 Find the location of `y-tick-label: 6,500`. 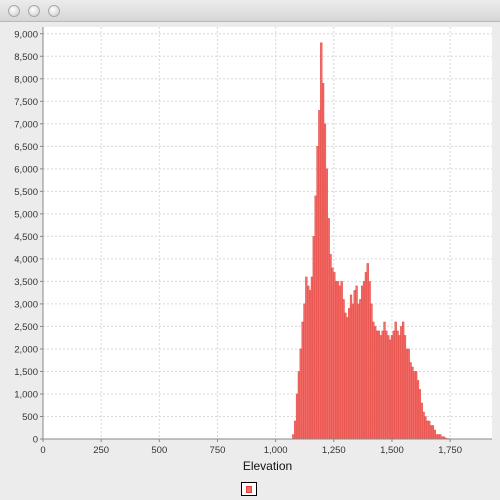

y-tick-label: 6,500 is located at coordinates (26, 147).